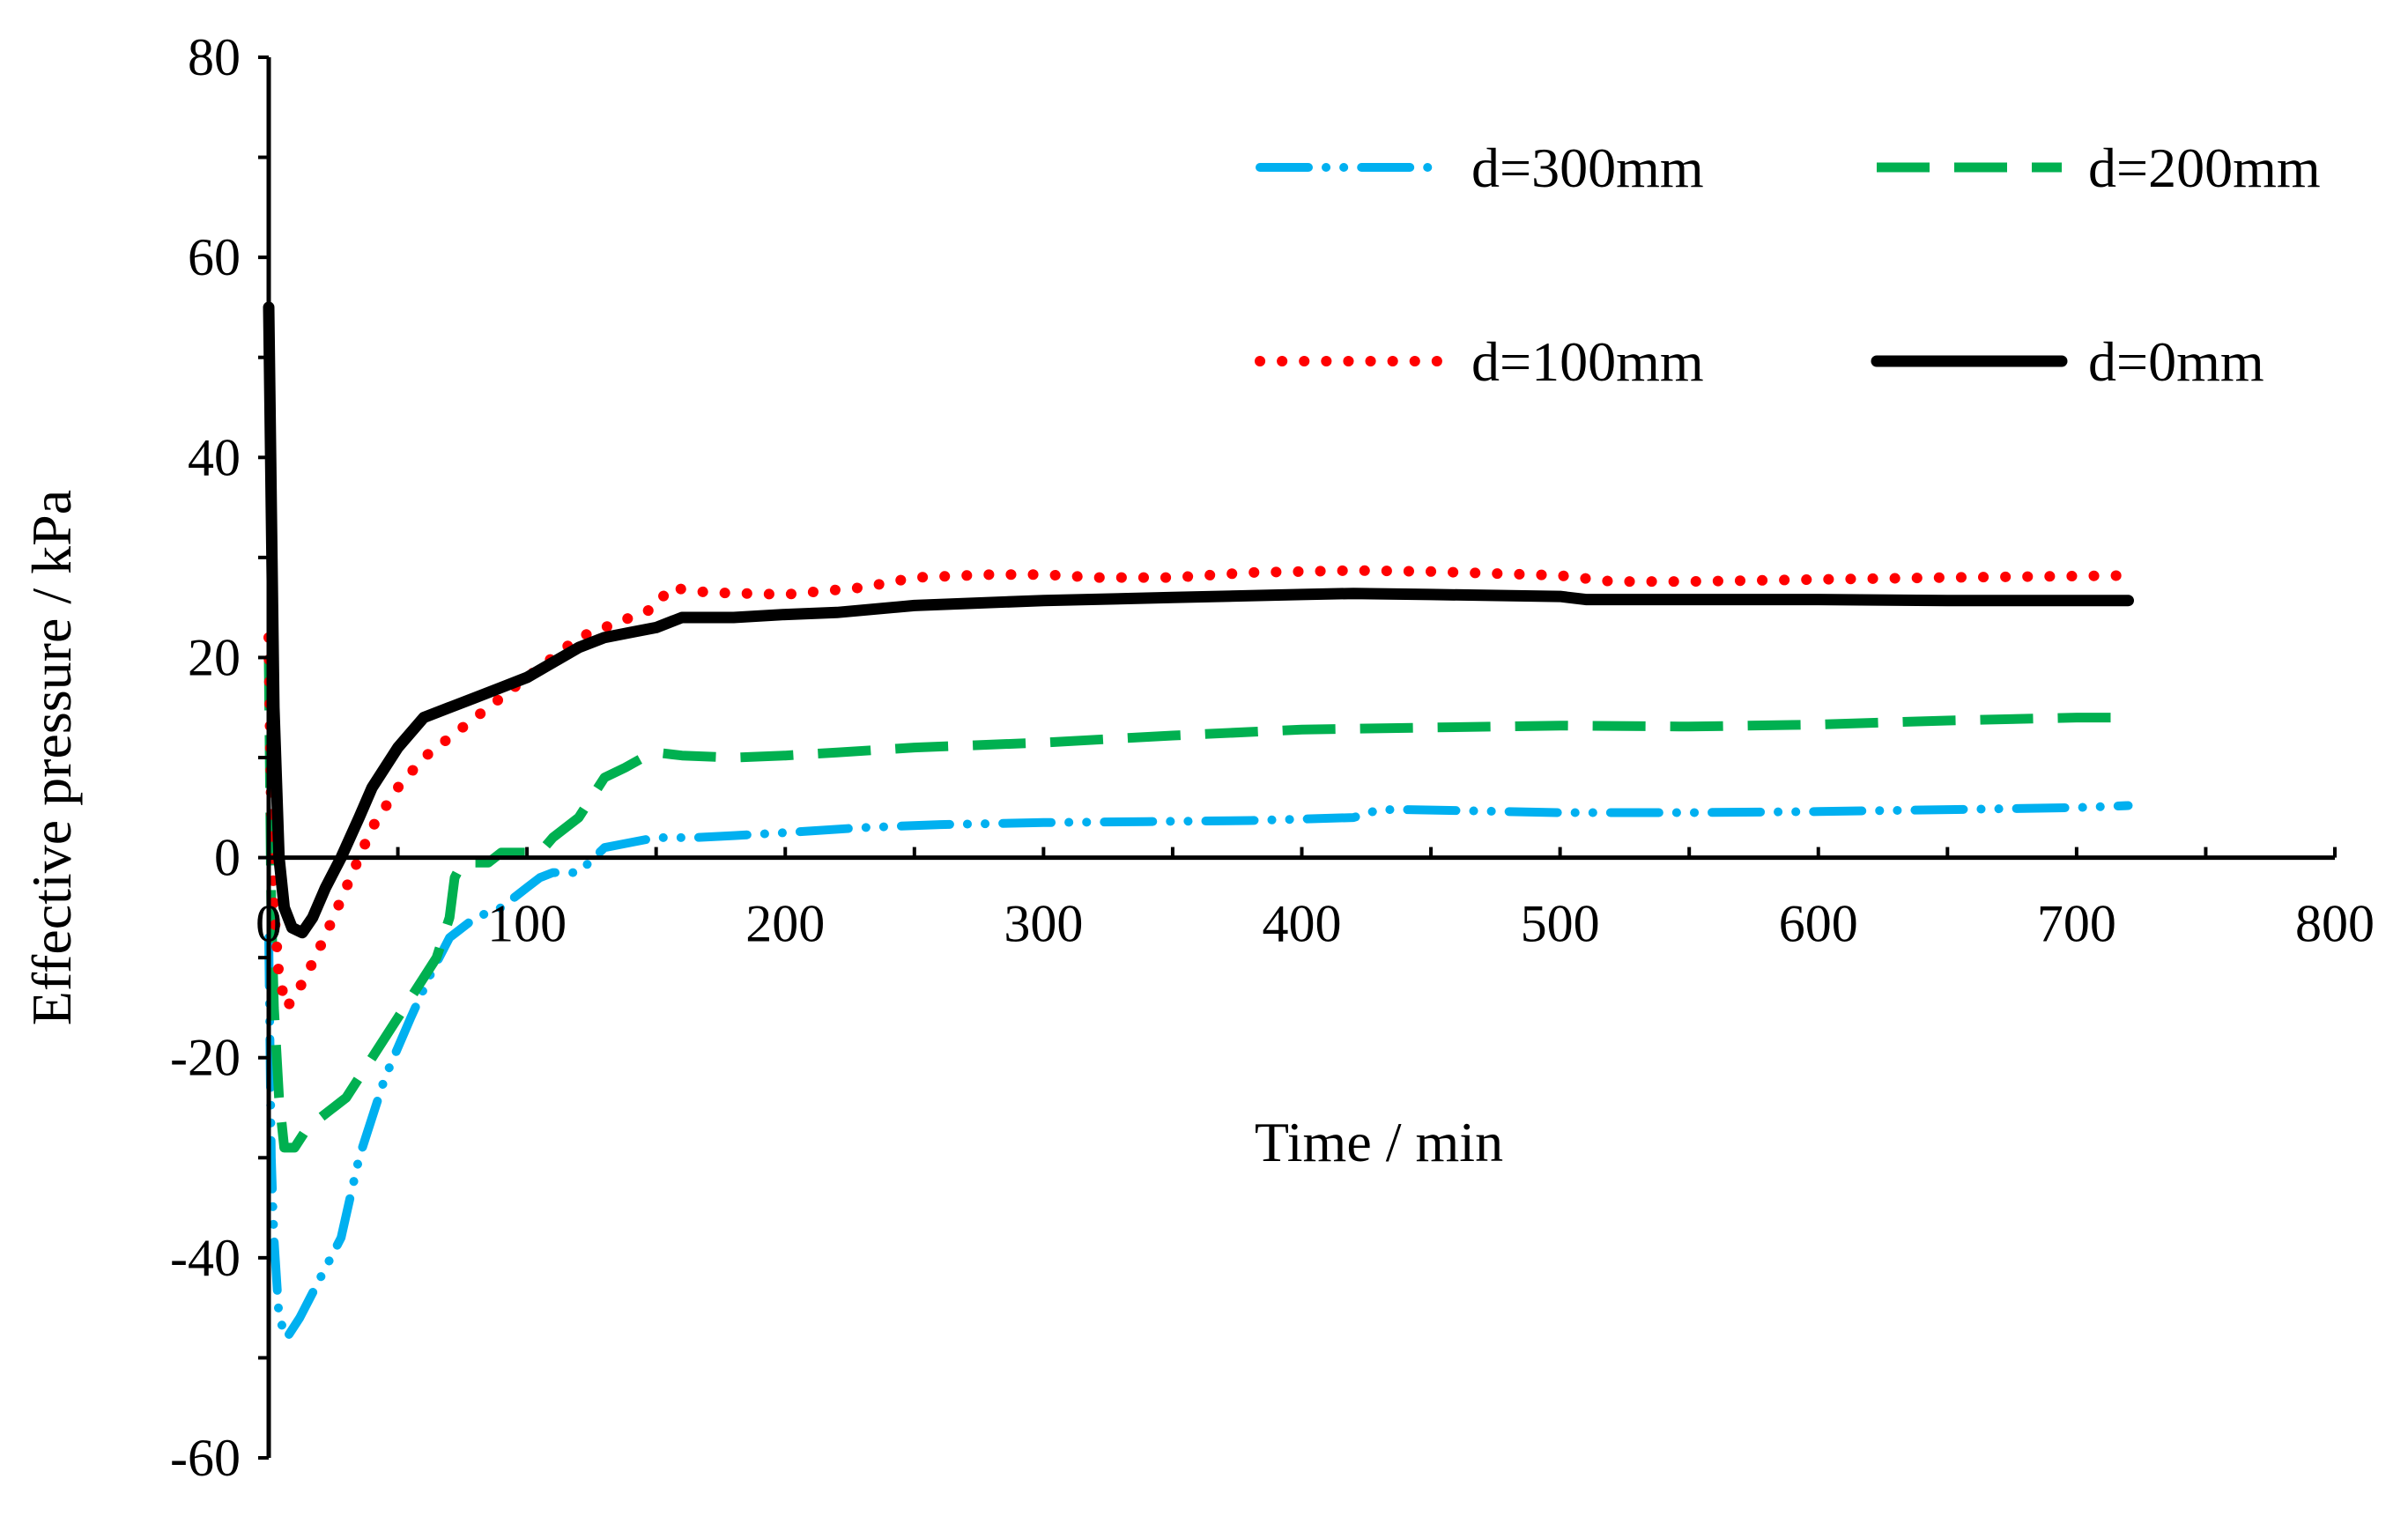 The width and height of the screenshot is (2408, 1516). What do you see at coordinates (269, 924) in the screenshot?
I see `x-tick-label: 0` at bounding box center [269, 924].